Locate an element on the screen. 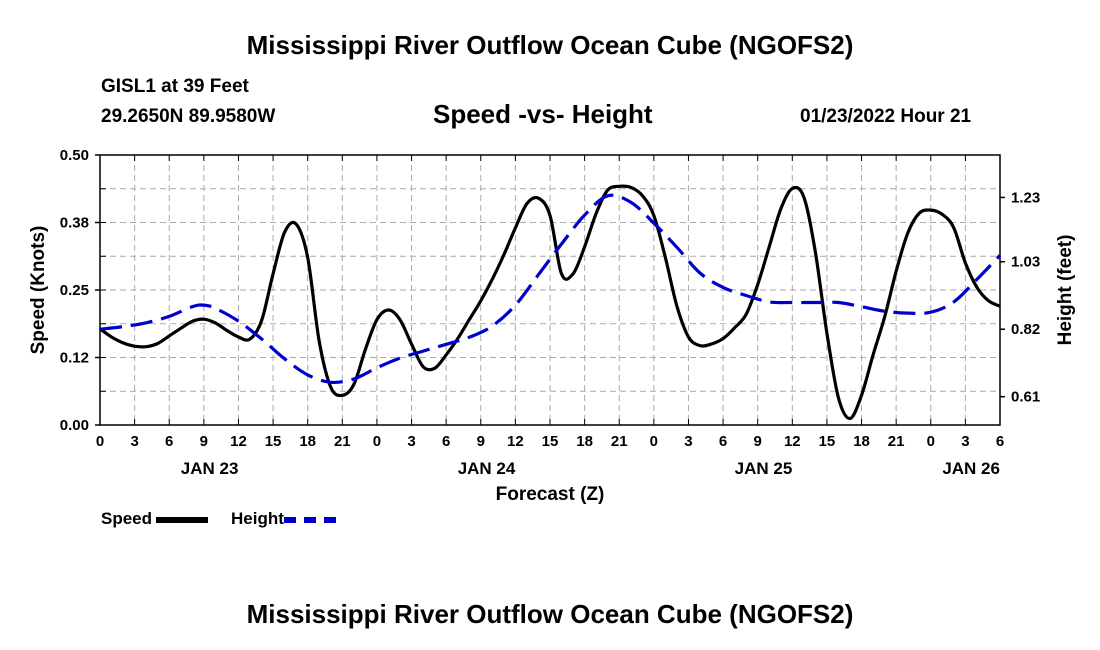 The width and height of the screenshot is (1100, 650). chart-subtitle: Speed -vs- Height is located at coordinates (543, 114).